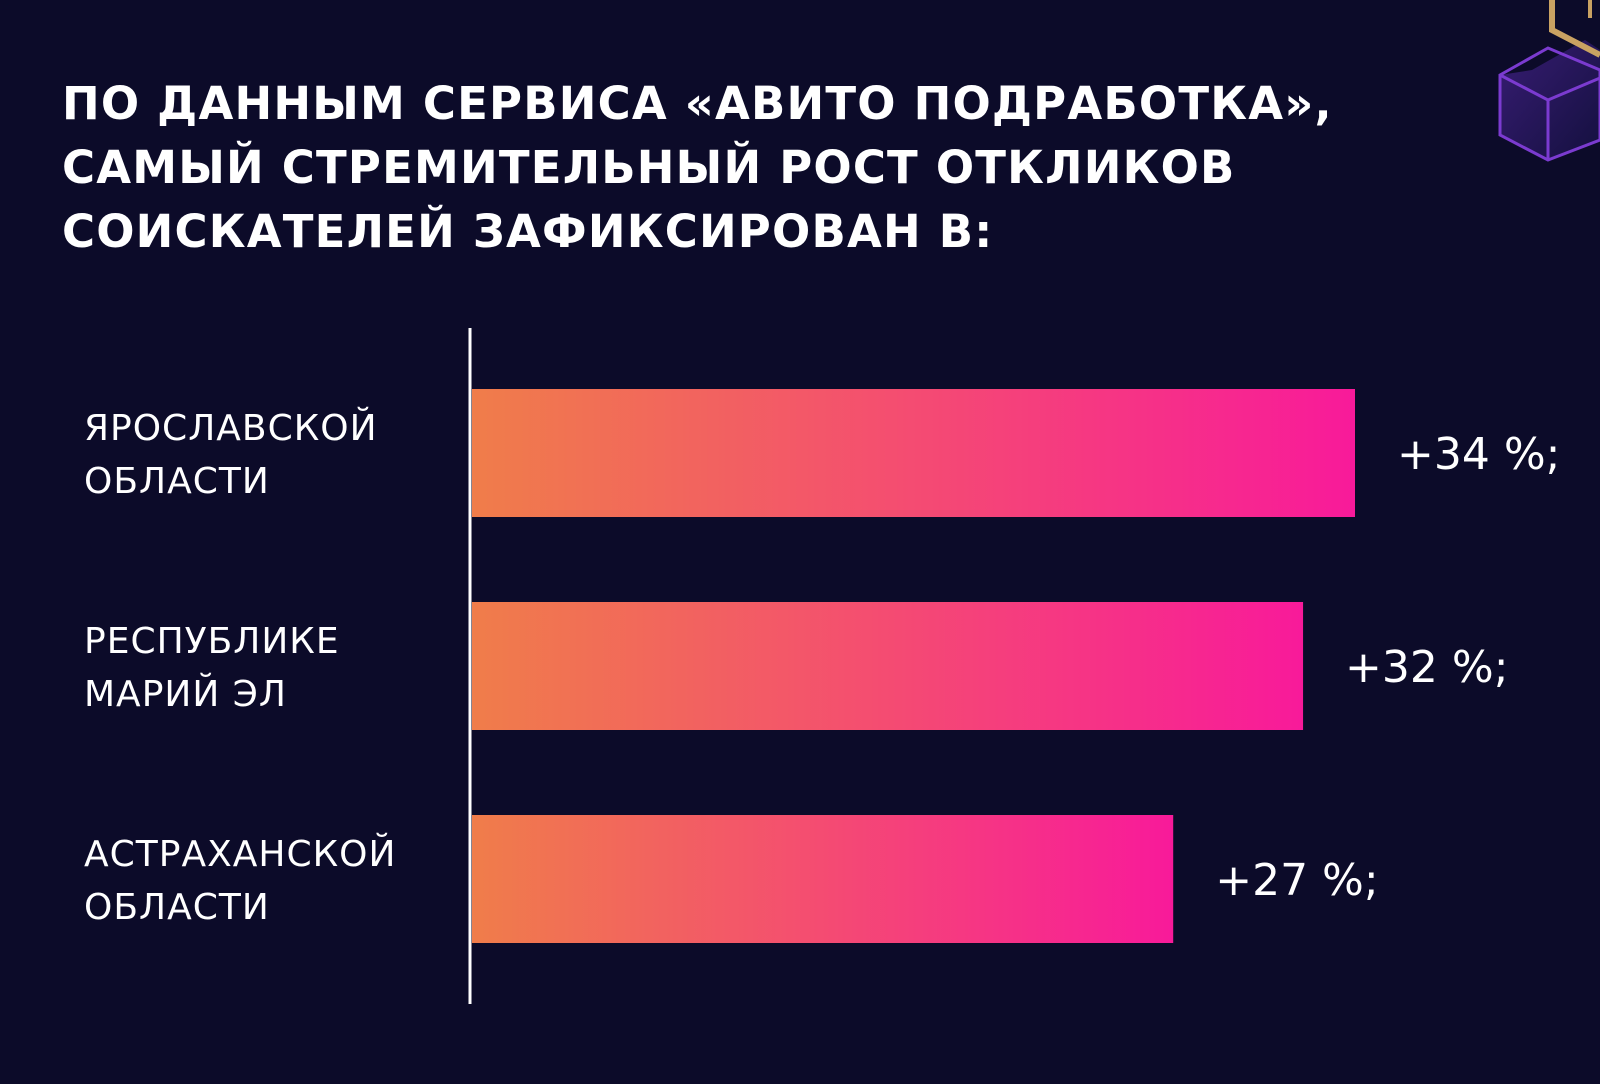 The width and height of the screenshot is (1600, 1084). I want to click on category-label-line: АСТРАХАНСКОЙ, so click(240, 854).